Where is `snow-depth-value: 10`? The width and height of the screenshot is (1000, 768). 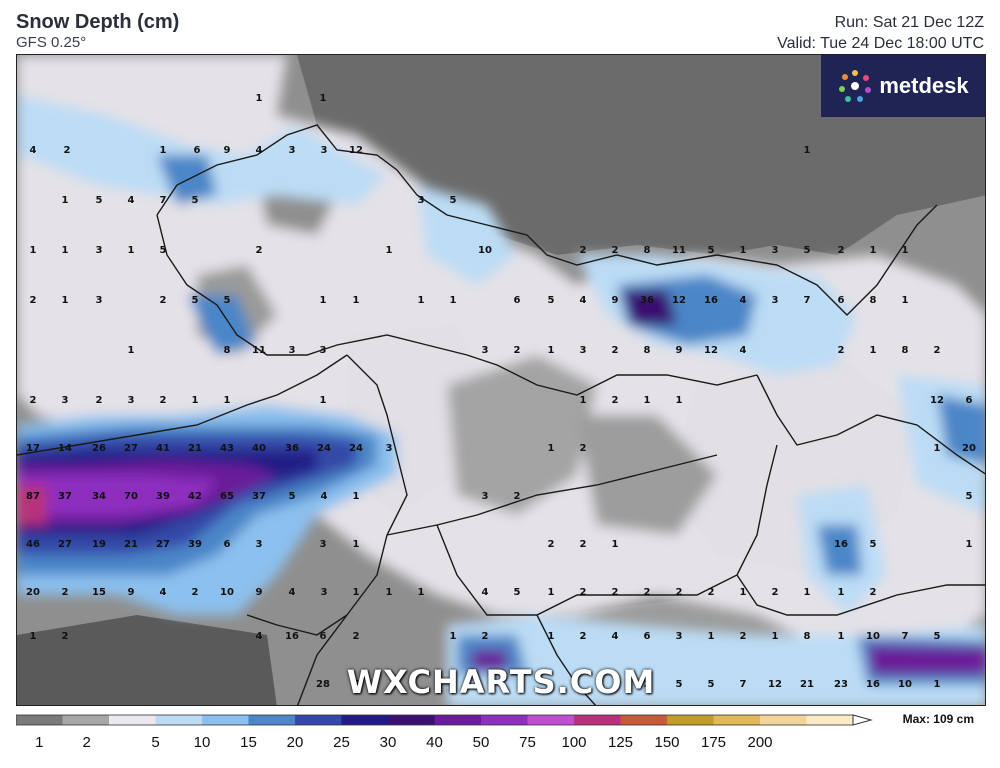 snow-depth-value: 10 is located at coordinates (227, 592).